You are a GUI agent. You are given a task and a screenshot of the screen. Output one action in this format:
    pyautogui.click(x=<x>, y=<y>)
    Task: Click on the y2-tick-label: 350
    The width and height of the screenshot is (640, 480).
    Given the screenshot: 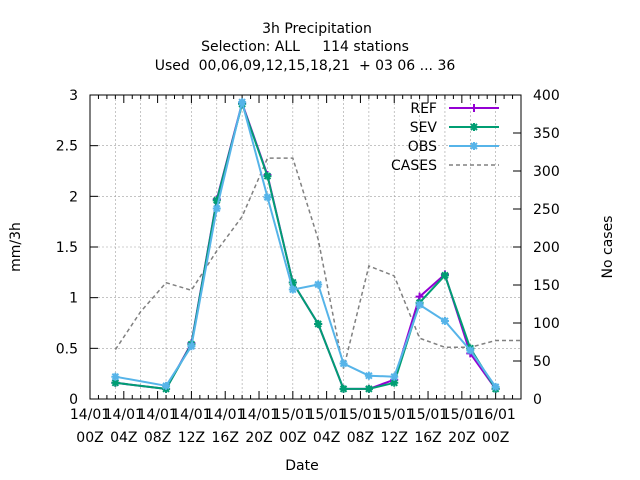 What is the action you would take?
    pyautogui.click(x=546, y=134)
    